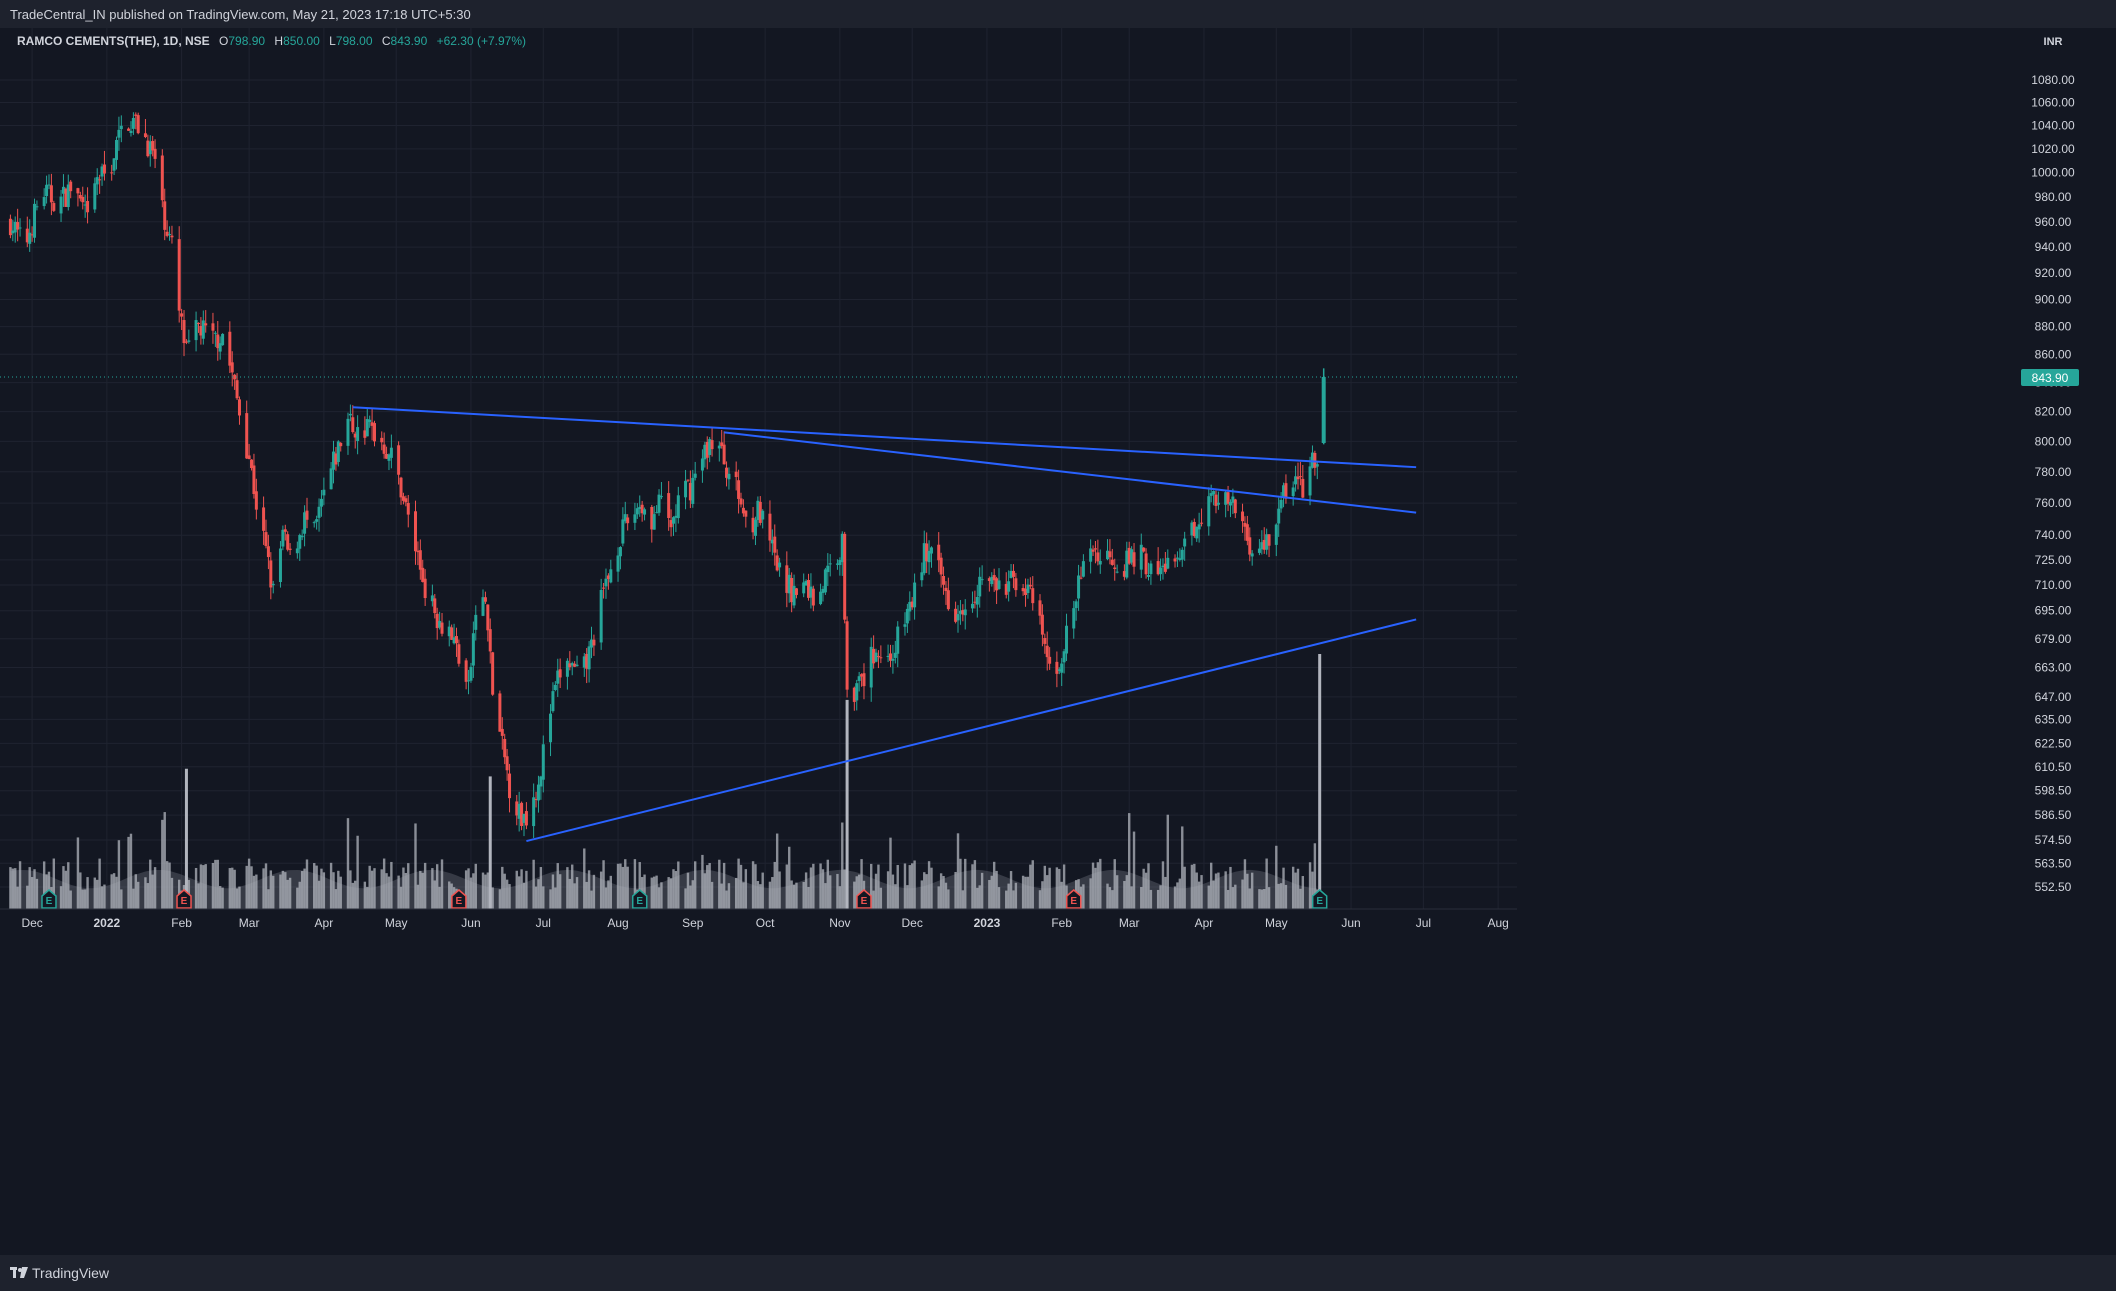 This screenshot has height=1291, width=2116. Describe the element at coordinates (2053, 354) in the screenshot. I see `price-tick-label: 860.00` at that location.